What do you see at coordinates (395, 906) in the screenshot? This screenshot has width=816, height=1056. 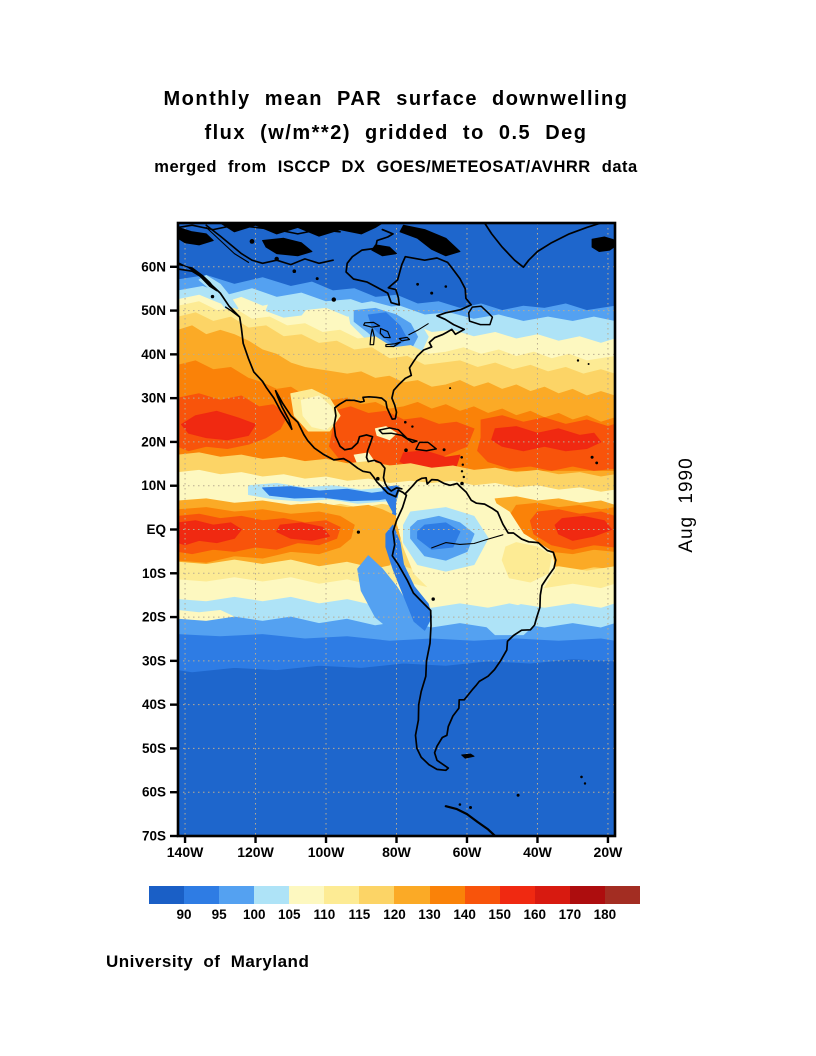 I see `colorbar-legend: 90 95 100 105 110 115 120 130 140 150 160 170 180` at bounding box center [395, 906].